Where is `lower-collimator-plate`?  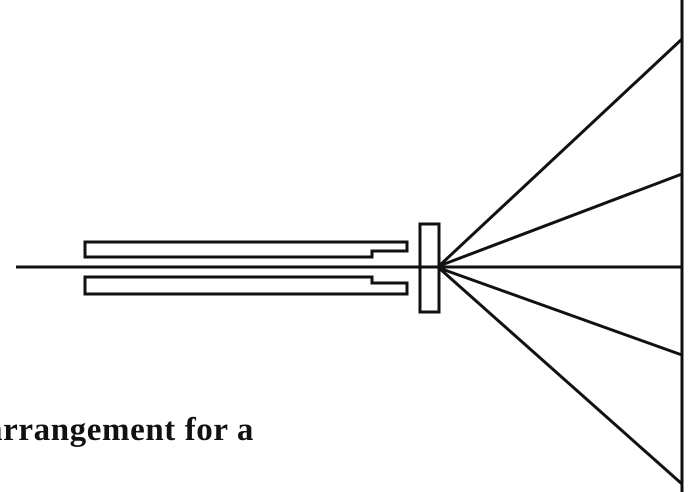
lower-collimator-plate is located at coordinates (246, 285).